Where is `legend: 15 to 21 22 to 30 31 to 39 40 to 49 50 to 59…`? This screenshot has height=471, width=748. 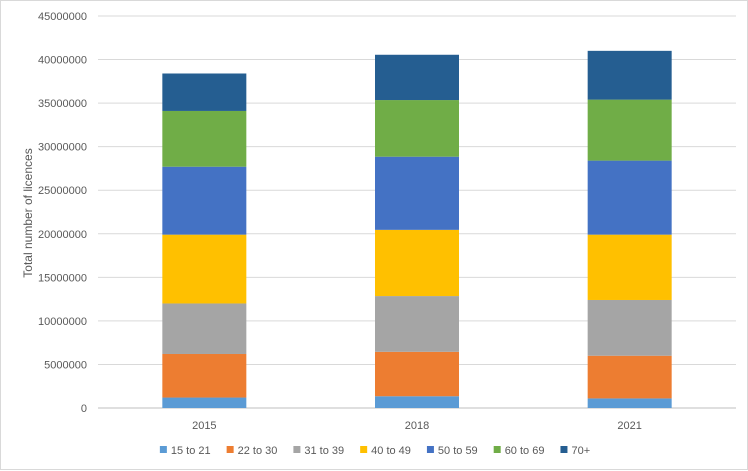
legend: 15 to 21 22 to 30 31 to 39 40 to 49 50 to 59… is located at coordinates (374, 451).